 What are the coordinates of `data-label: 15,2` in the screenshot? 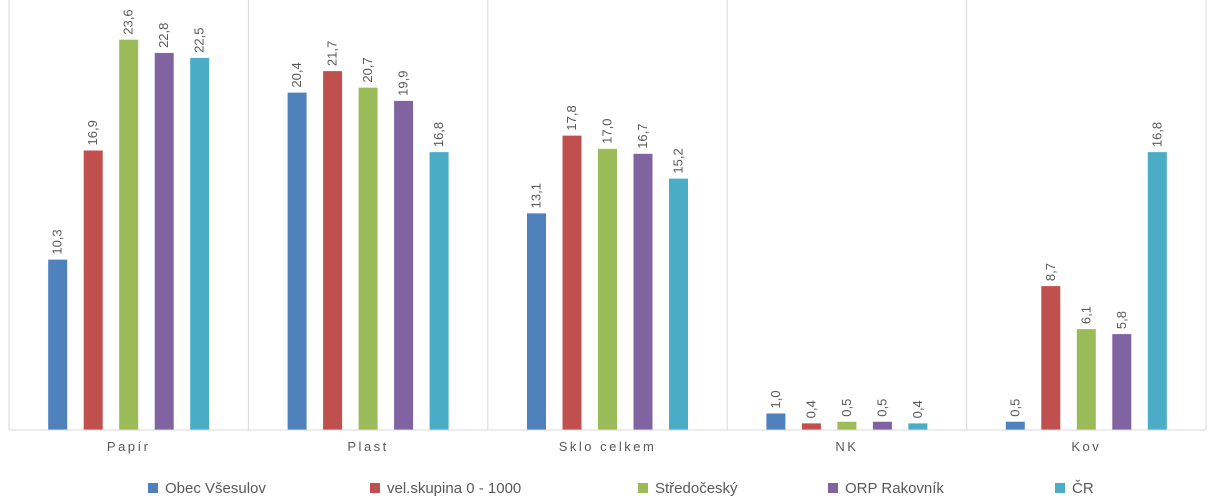 It's located at (678, 160).